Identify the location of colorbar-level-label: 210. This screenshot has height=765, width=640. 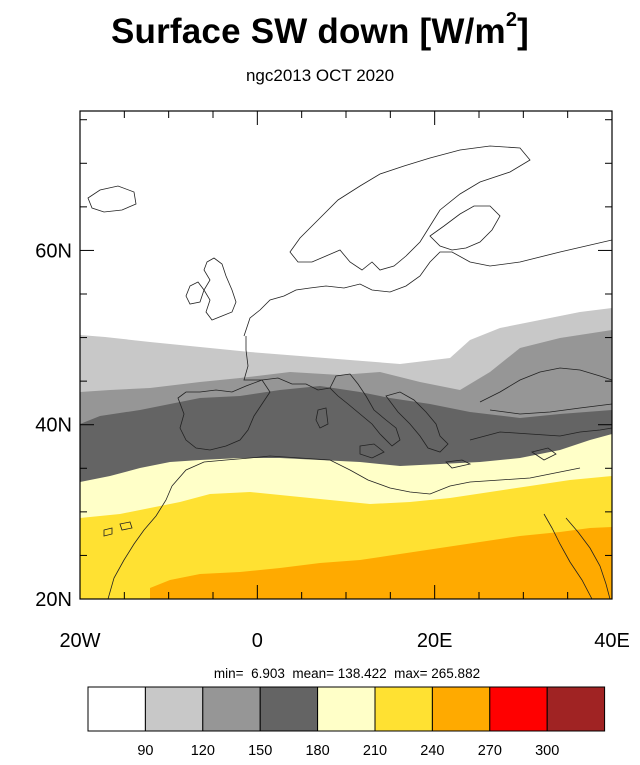
(375, 751).